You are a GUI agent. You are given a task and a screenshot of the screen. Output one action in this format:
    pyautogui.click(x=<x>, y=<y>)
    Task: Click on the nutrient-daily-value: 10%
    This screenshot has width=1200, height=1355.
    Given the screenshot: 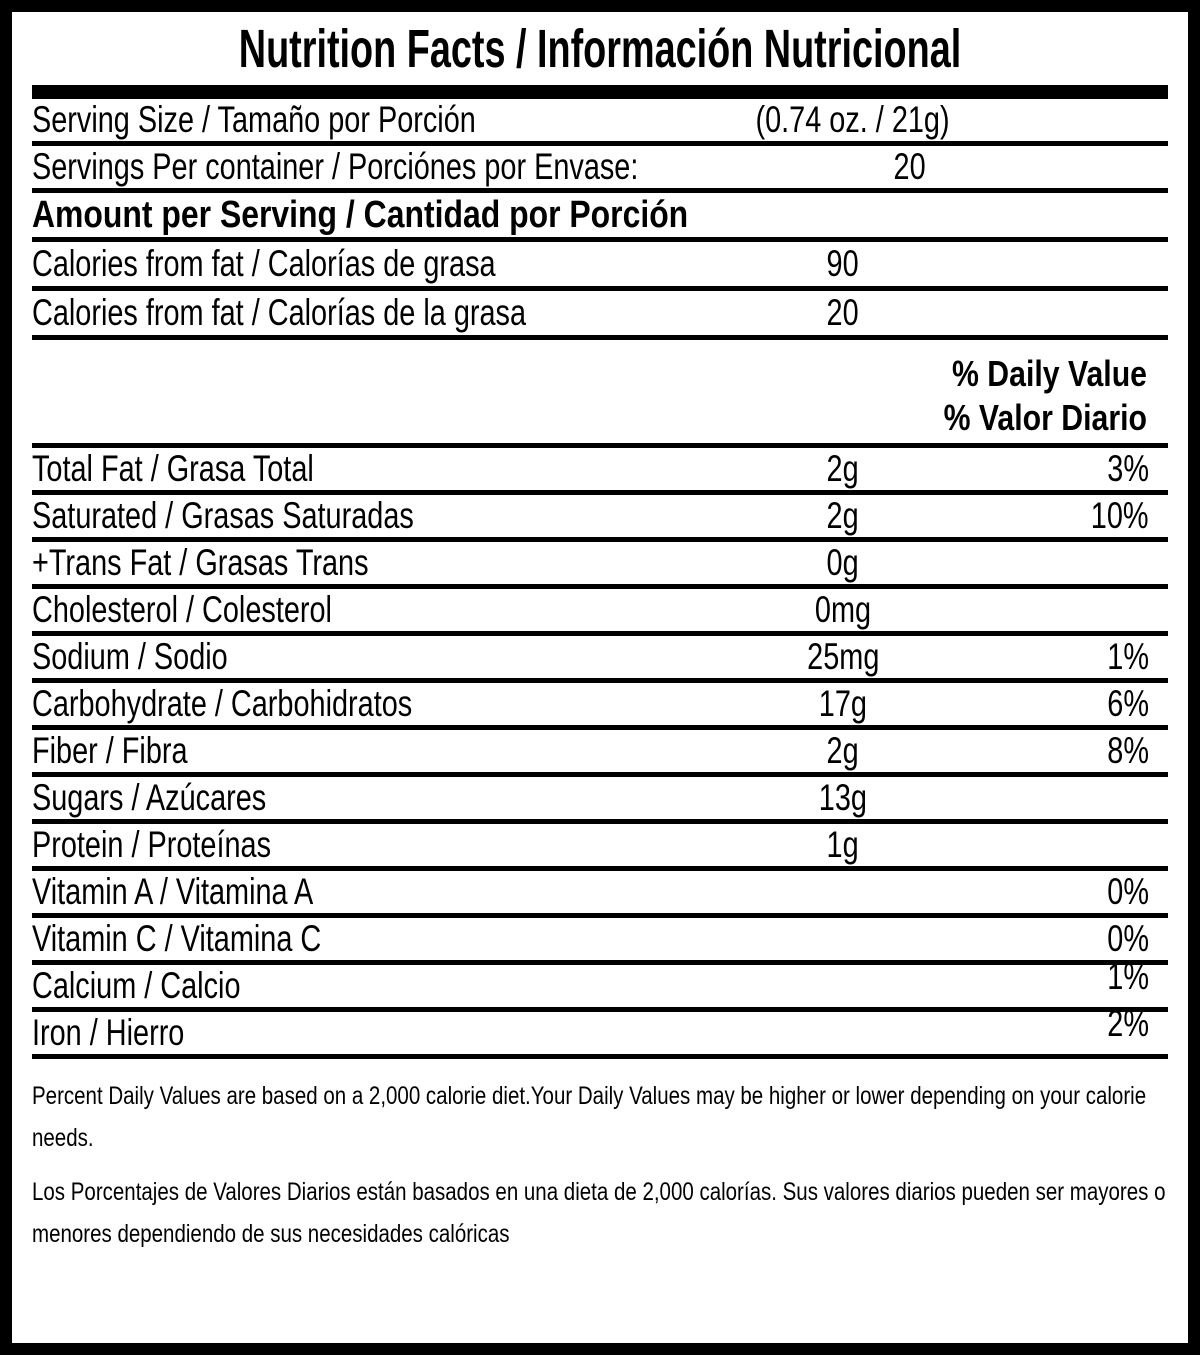 What is the action you would take?
    pyautogui.click(x=1119, y=515)
    